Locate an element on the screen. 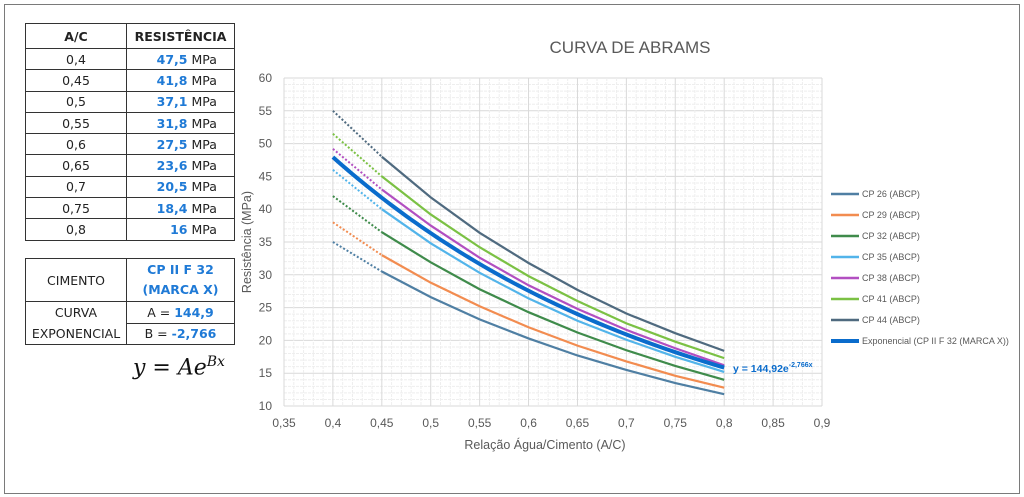 This screenshot has width=1024, height=497. legend-label: CP 35 (ABCP) is located at coordinates (891, 257).